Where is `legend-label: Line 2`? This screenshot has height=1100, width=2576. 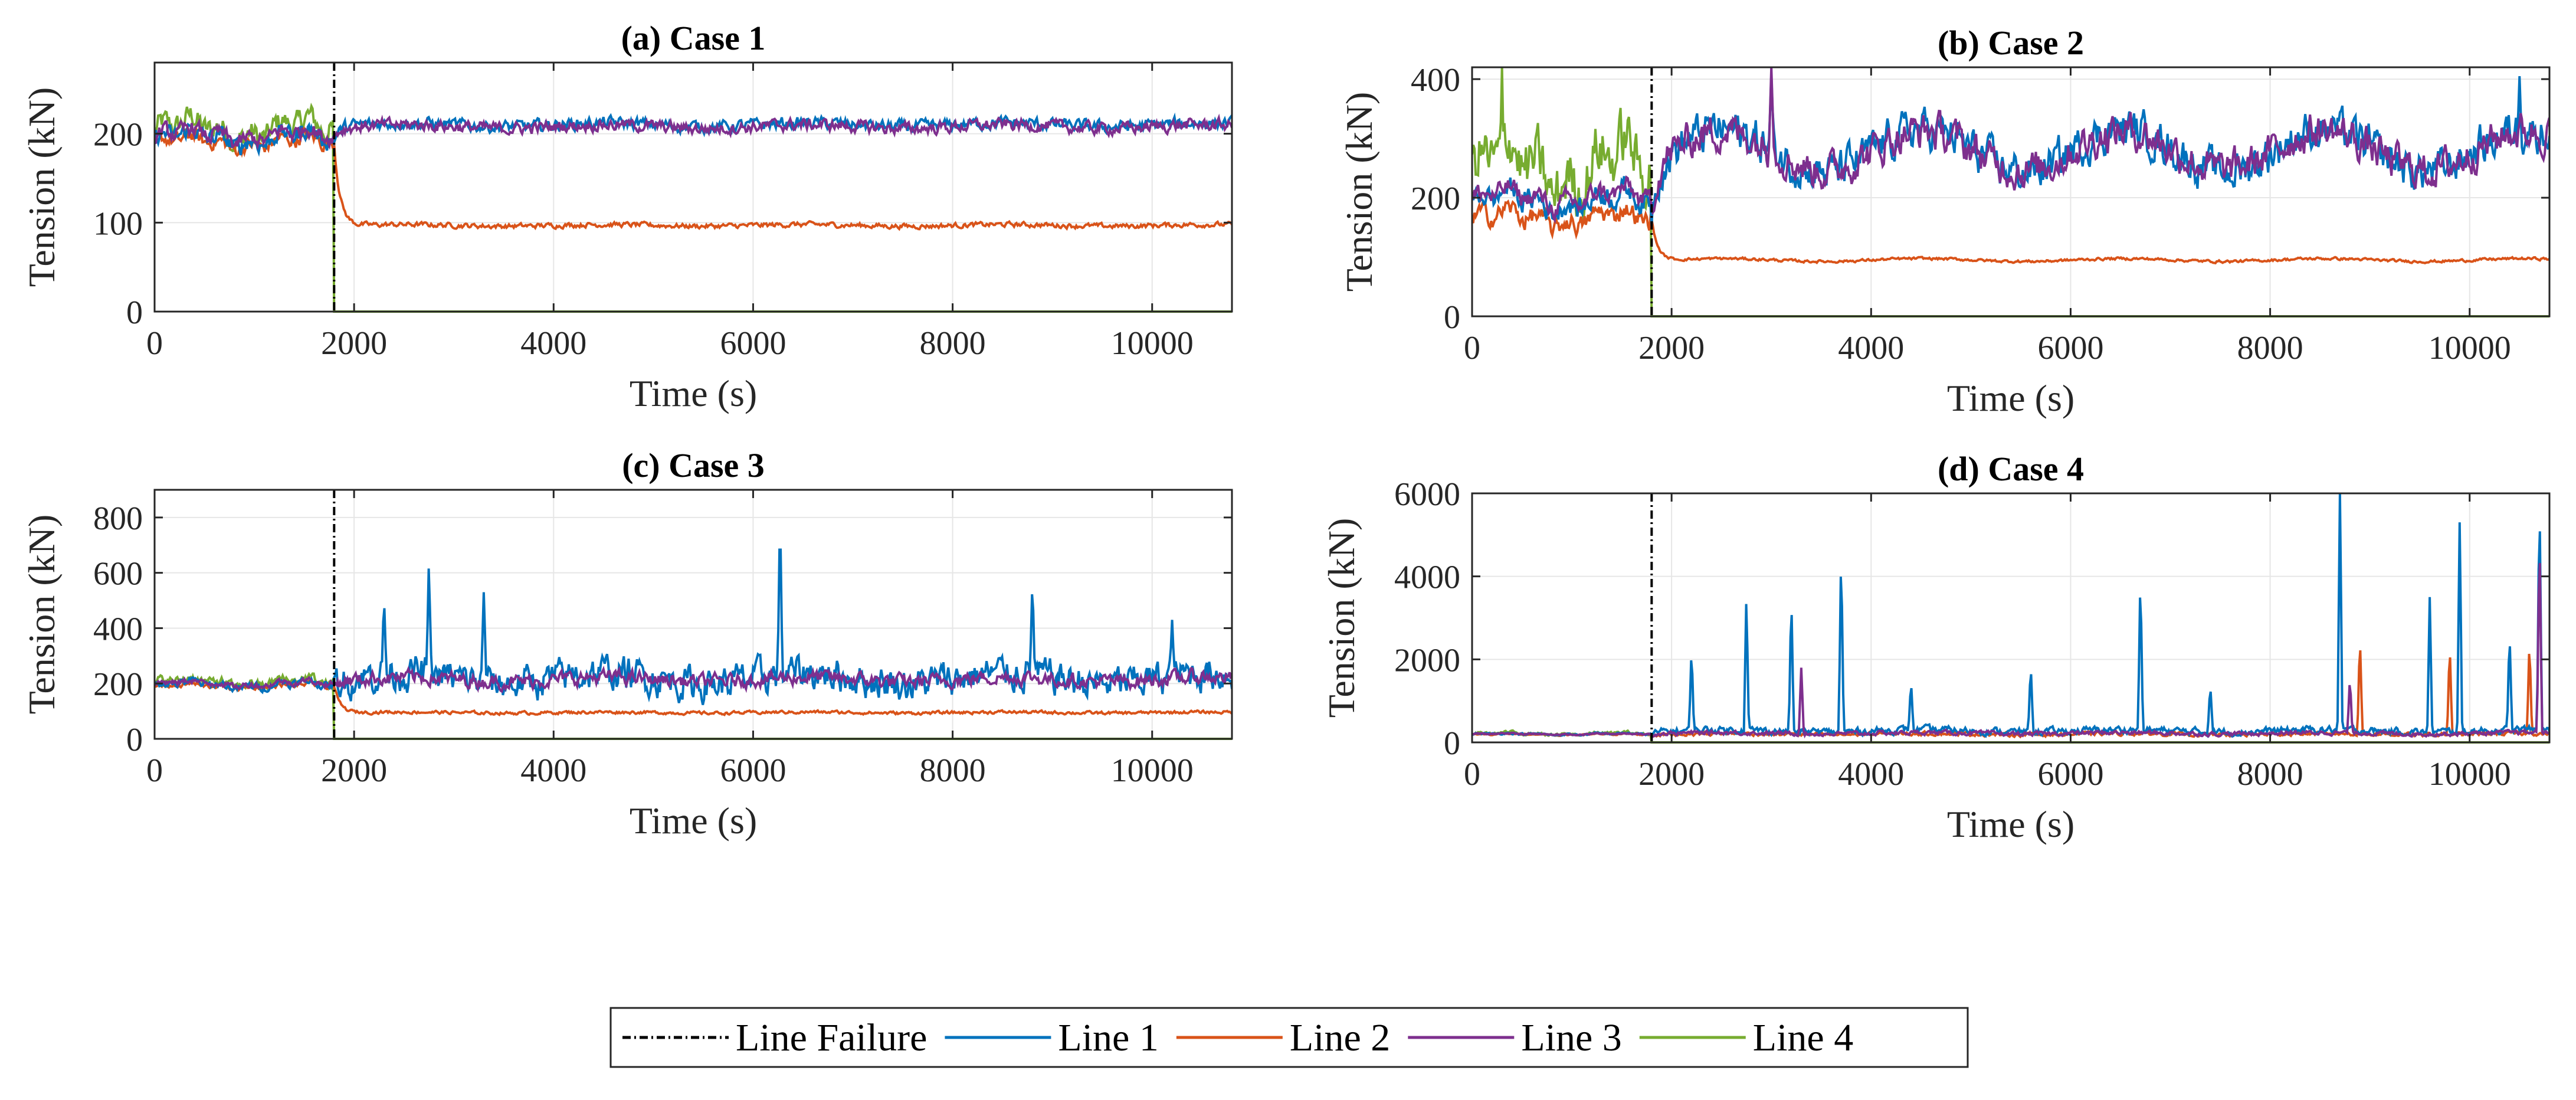 legend-label: Line 2 is located at coordinates (1340, 1038).